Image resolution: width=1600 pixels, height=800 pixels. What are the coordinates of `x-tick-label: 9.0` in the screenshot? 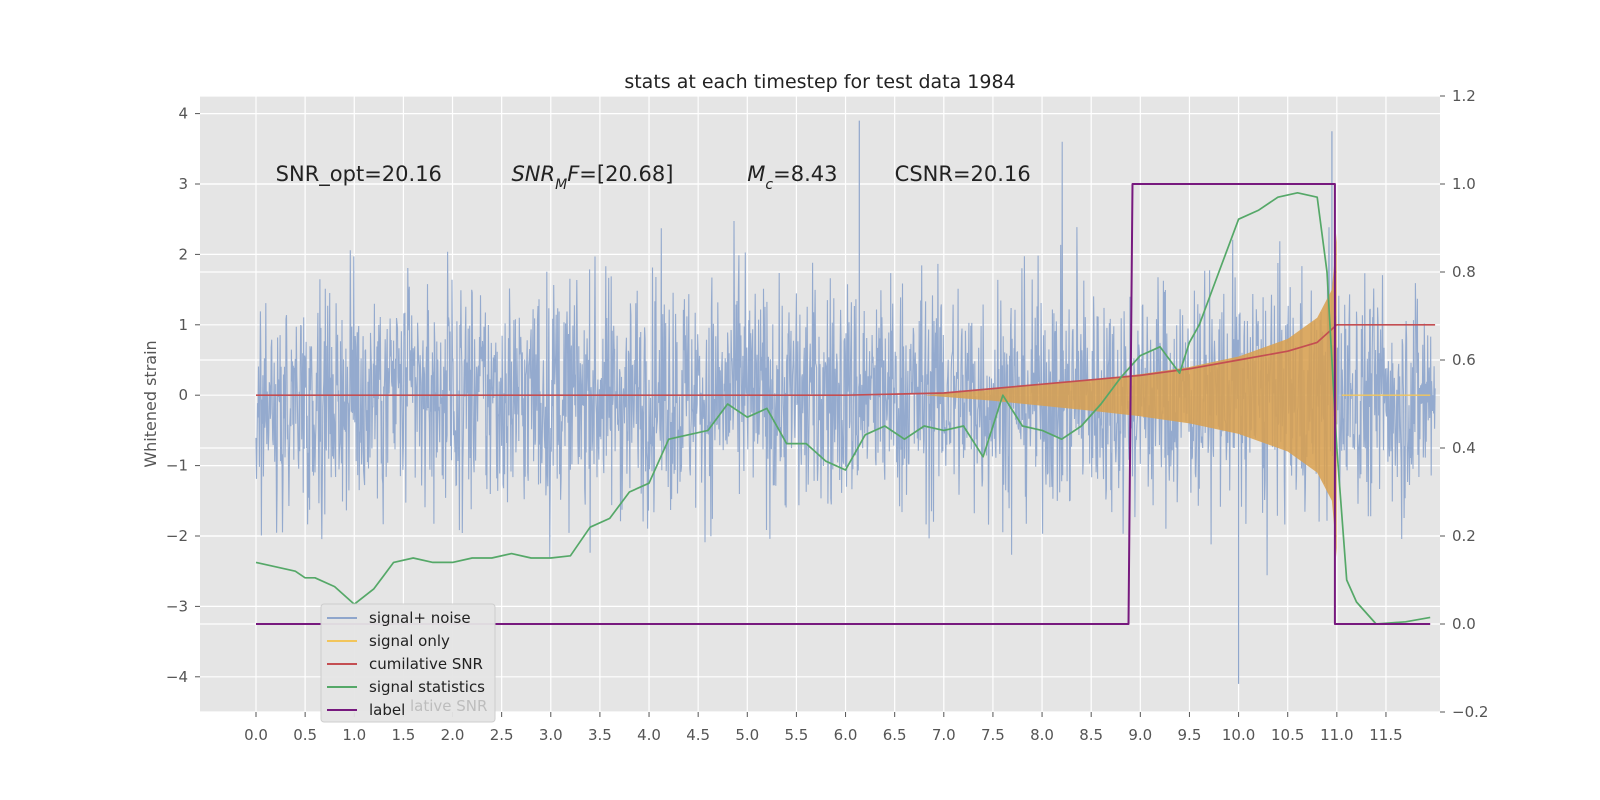 It's located at (1140, 735).